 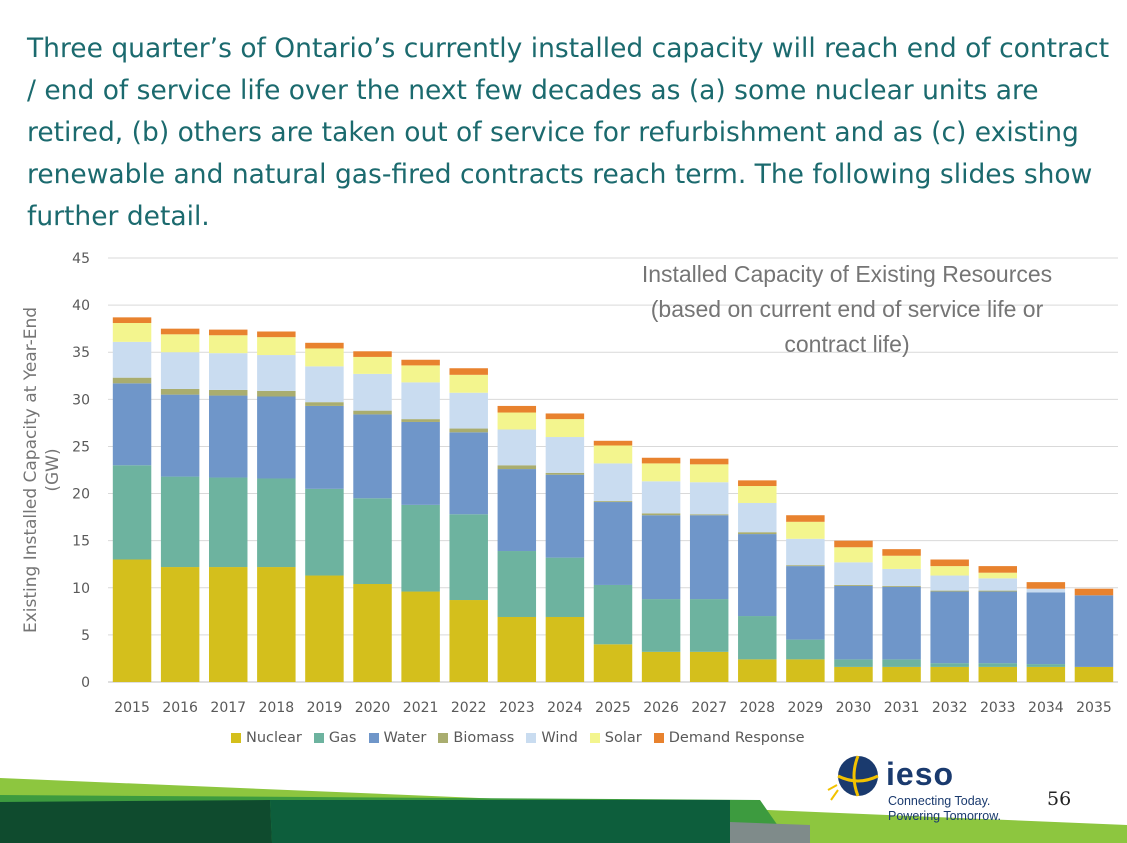 What do you see at coordinates (920, 774) in the screenshot?
I see `logo-wordmark: ieso` at bounding box center [920, 774].